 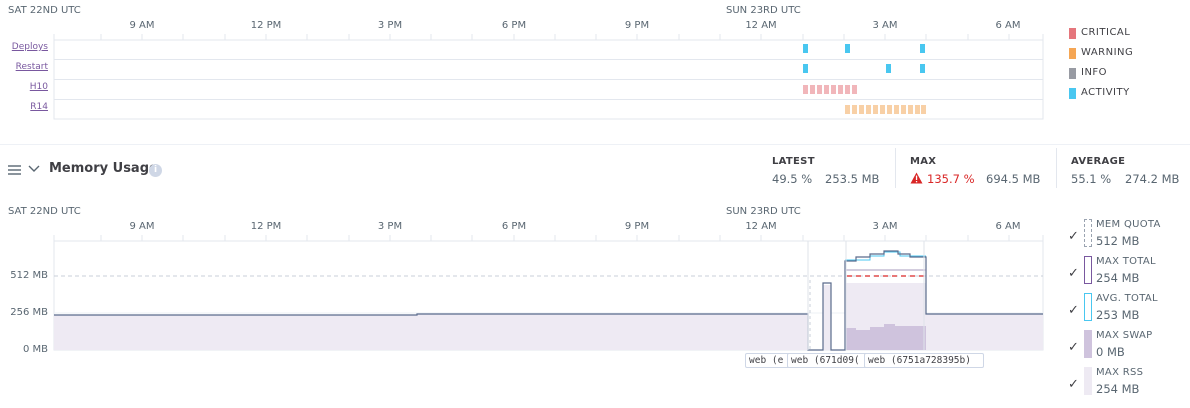 What do you see at coordinates (1120, 372) in the screenshot?
I see `legend-max-rss: MAX RSS` at bounding box center [1120, 372].